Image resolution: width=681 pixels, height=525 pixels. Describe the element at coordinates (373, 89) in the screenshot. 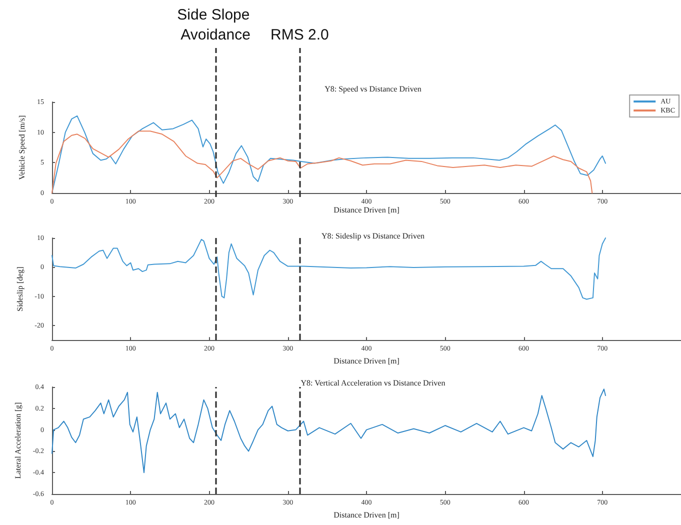

I see `chart-title: Y8: Speed vs Distance Driven` at that location.